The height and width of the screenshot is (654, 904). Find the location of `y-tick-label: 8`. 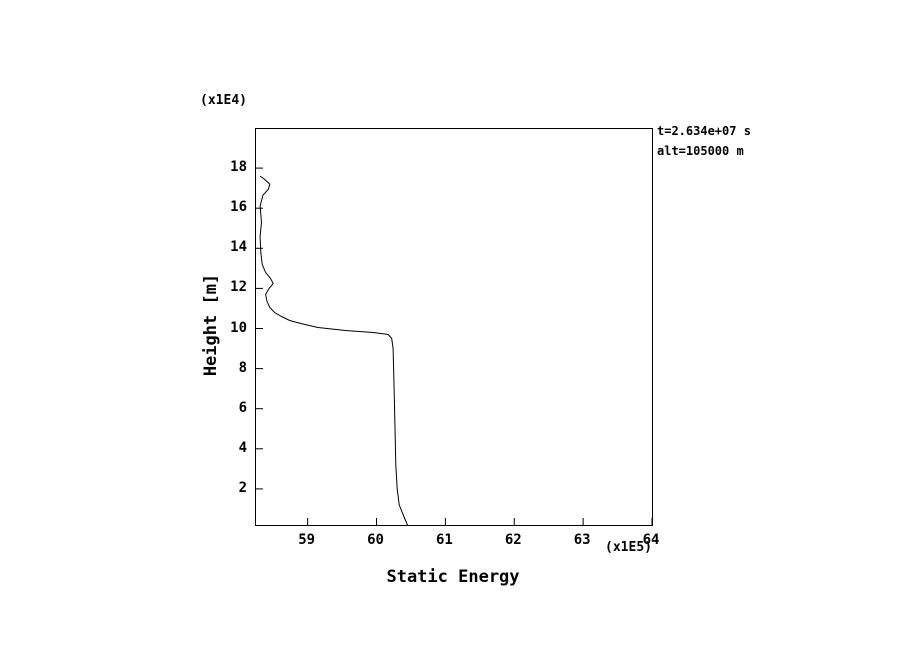

y-tick-label: 8 is located at coordinates (242, 367).